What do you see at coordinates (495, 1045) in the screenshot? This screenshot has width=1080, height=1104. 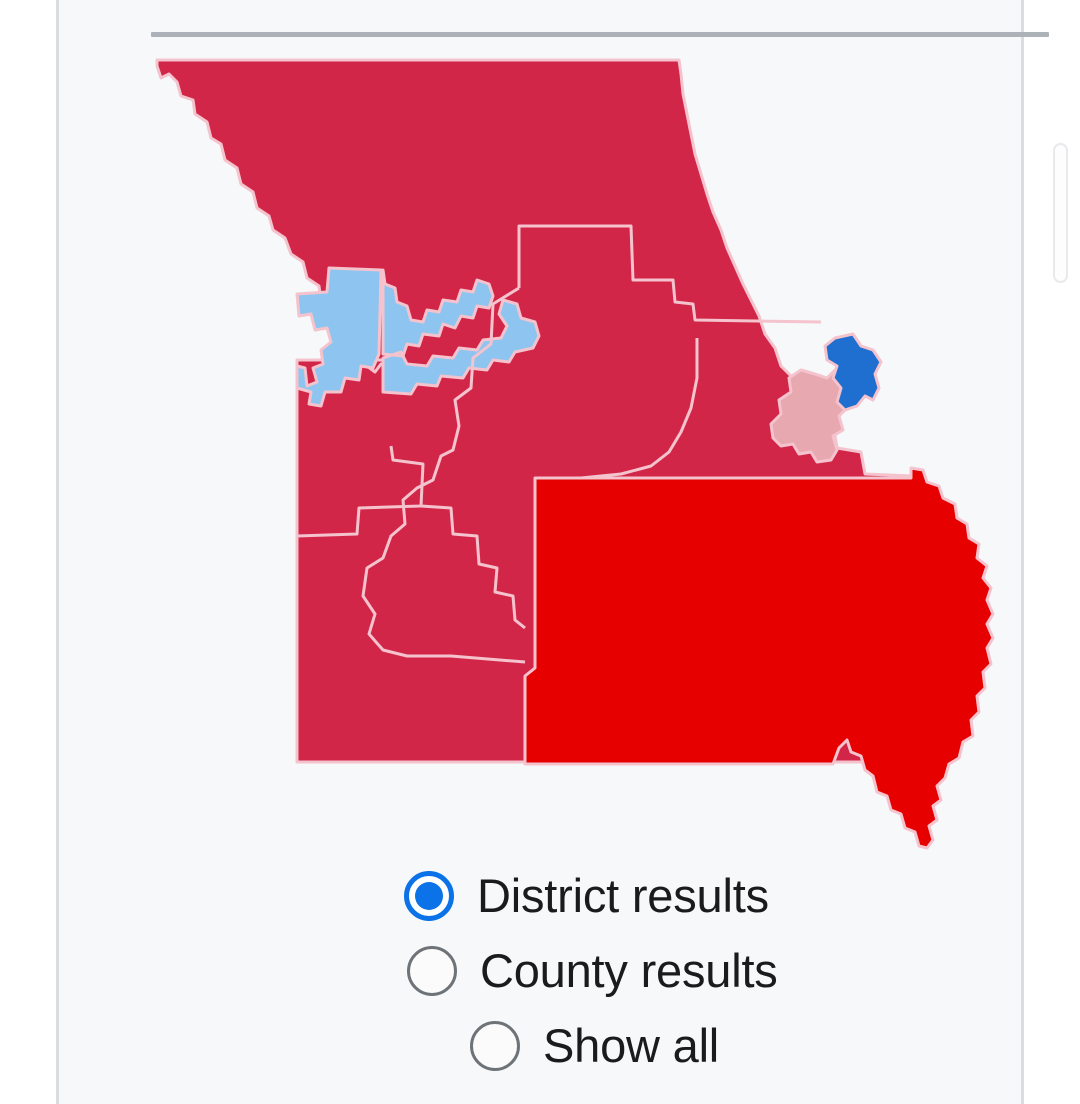 I see `radio-show-all-icon` at bounding box center [495, 1045].